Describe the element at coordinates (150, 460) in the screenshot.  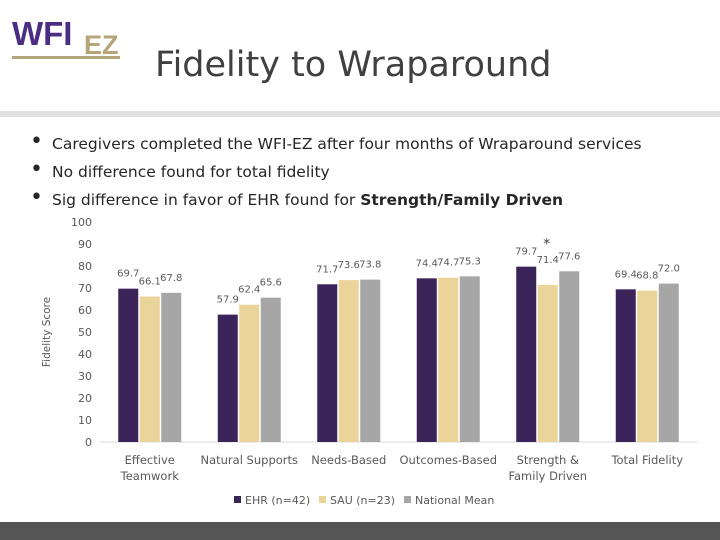
I see `x-category-label: Effective` at that location.